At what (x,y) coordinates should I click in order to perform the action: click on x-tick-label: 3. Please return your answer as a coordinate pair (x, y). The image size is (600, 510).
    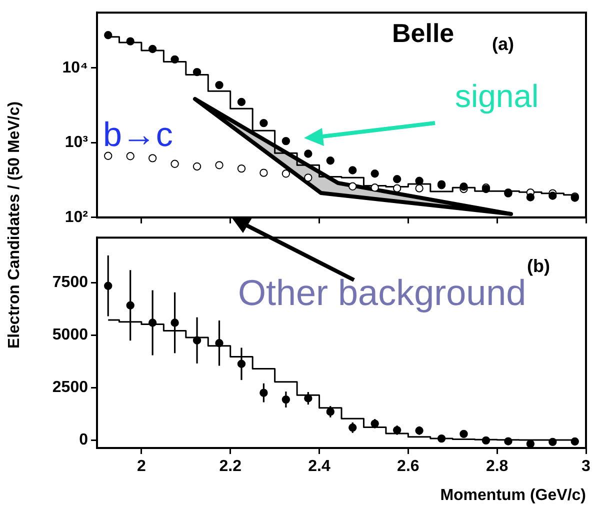
    Looking at the image, I should click on (586, 467).